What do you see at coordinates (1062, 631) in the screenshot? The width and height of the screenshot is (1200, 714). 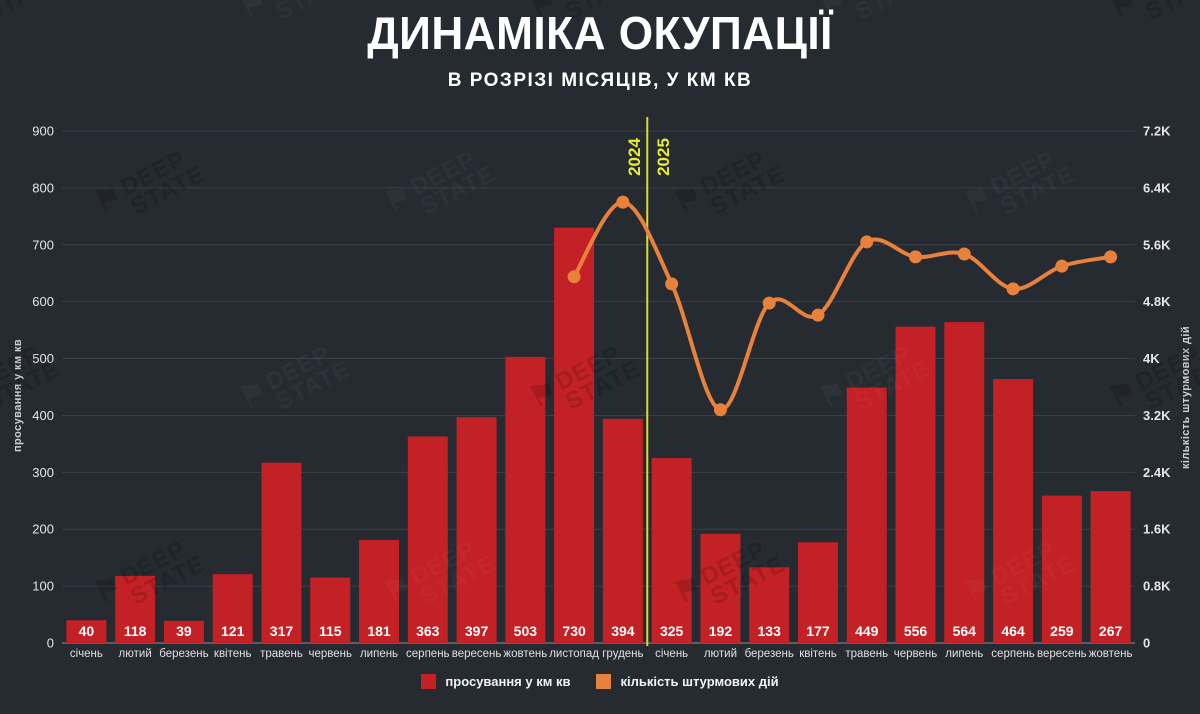 I see `bar-value-label: 259` at bounding box center [1062, 631].